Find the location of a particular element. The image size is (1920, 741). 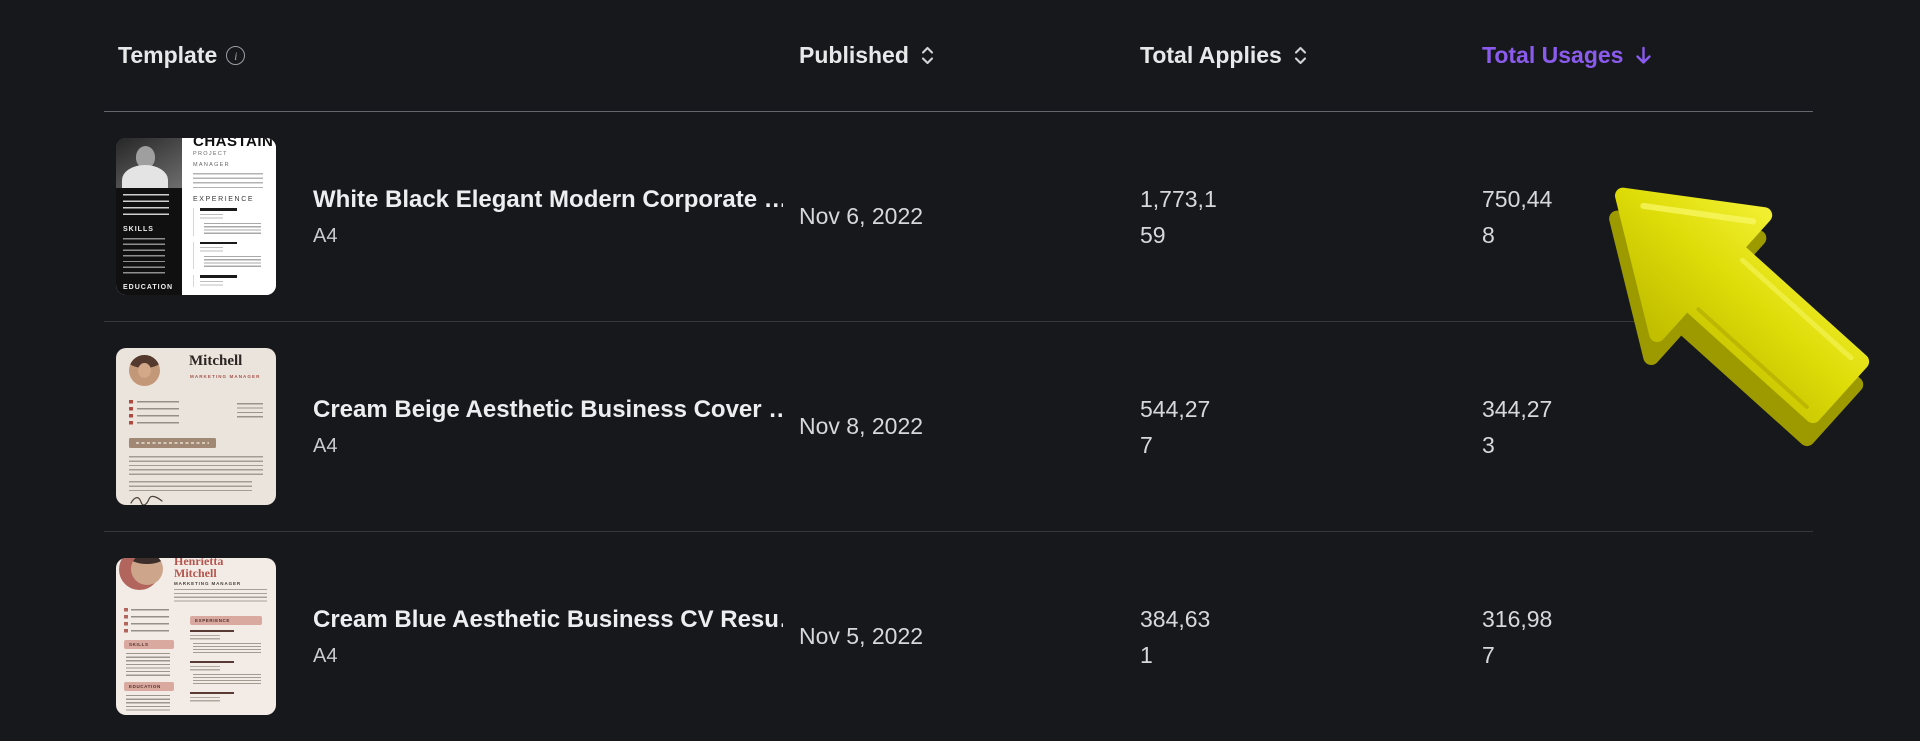

subject-bar is located at coordinates (172, 443).